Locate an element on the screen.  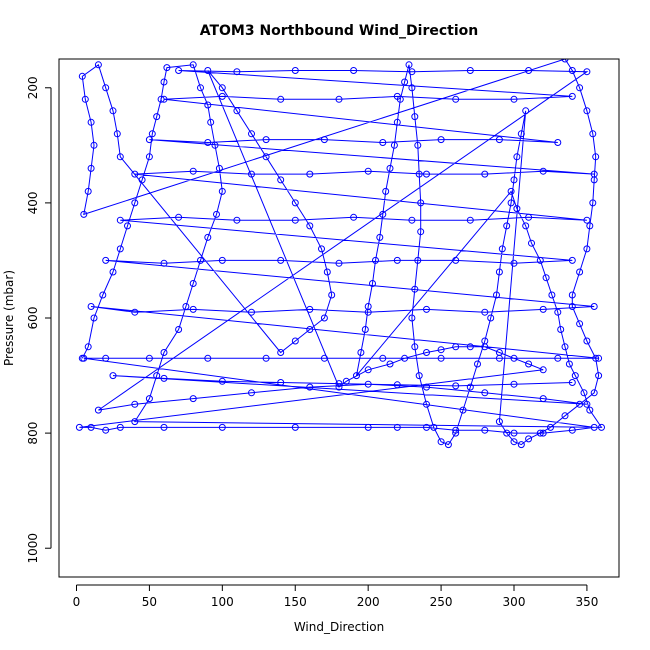
y-axis: 200 400 600 800 1000 is located at coordinates (39, 319).